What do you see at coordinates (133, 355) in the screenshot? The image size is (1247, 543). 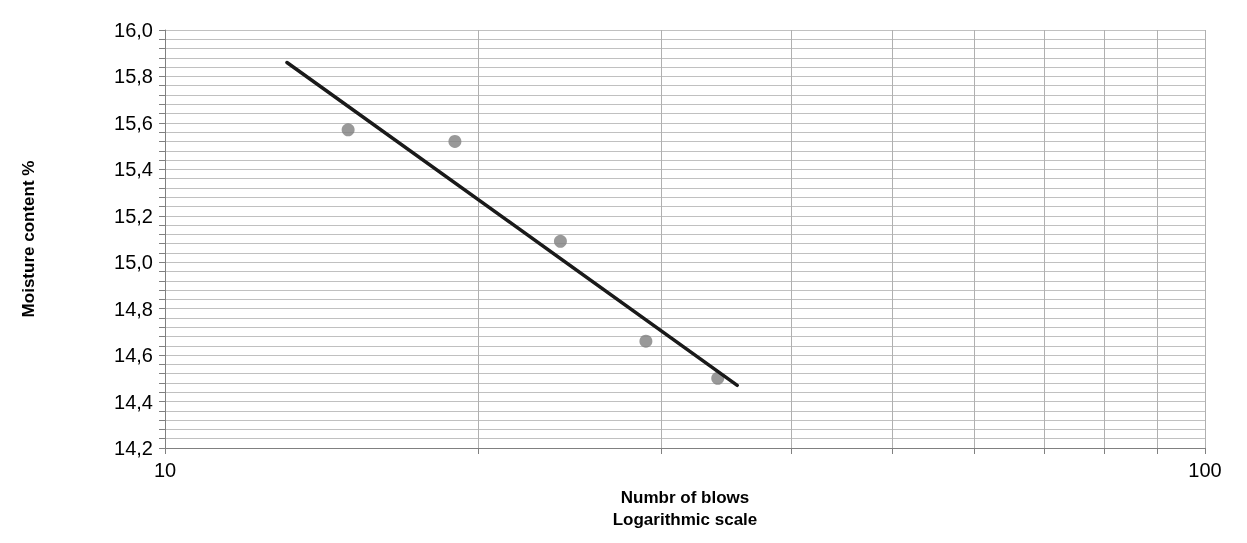 I see `y-tick-label: 14,6` at bounding box center [133, 355].